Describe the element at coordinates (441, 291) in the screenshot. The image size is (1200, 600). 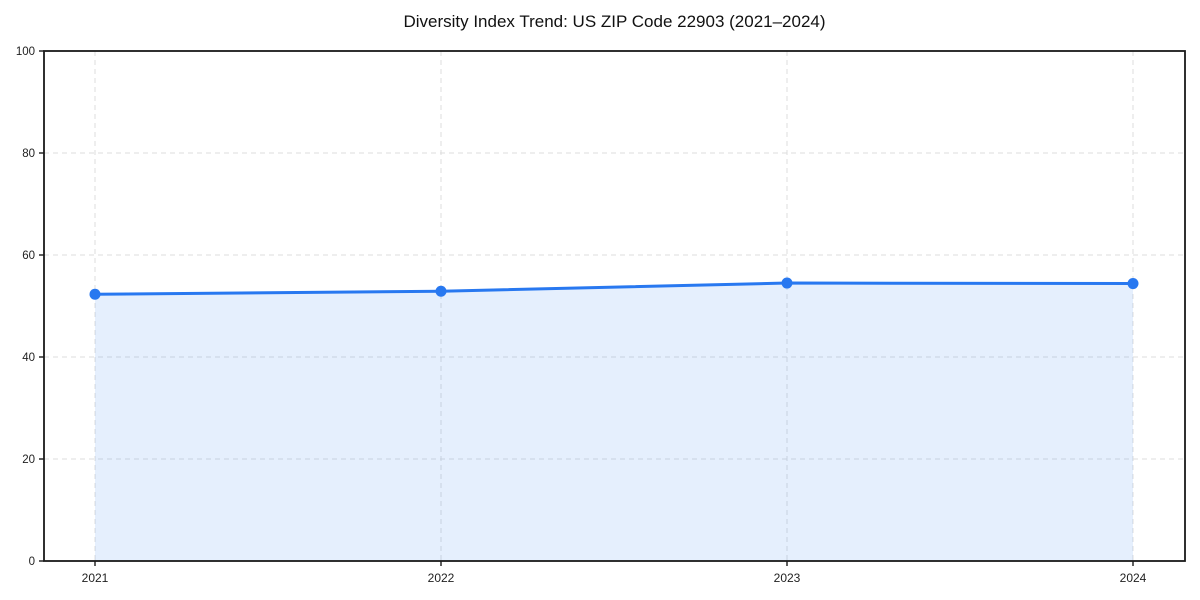
I see `data-point-2022` at that location.